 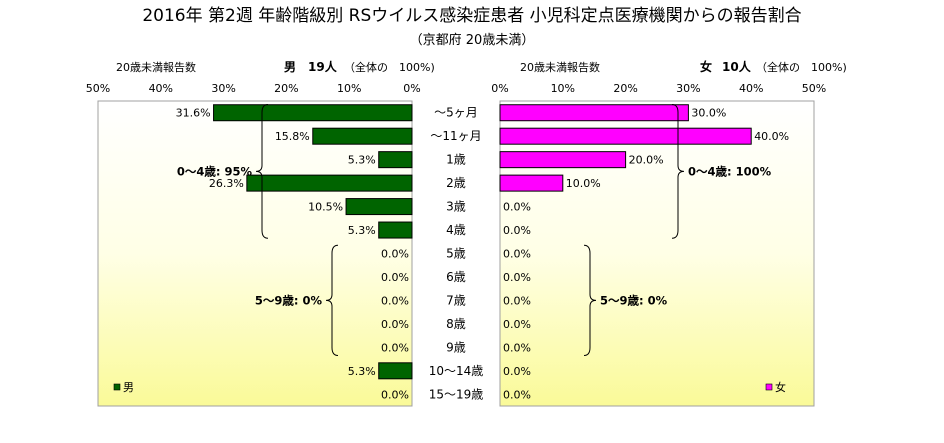 I want to click on male-count-label: 19人, so click(x=323, y=66).